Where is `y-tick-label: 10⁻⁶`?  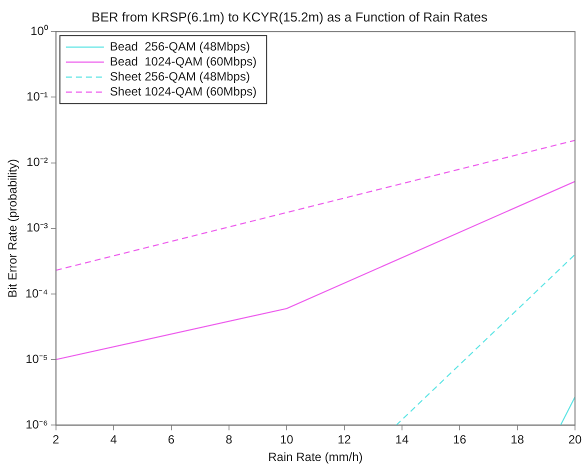 y-tick-label: 10⁻⁶ is located at coordinates (37, 425).